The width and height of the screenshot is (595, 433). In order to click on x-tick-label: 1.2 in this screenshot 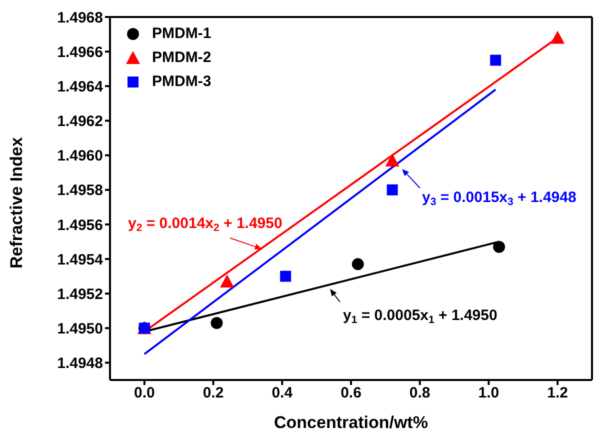, I will do `click(557, 393)`.